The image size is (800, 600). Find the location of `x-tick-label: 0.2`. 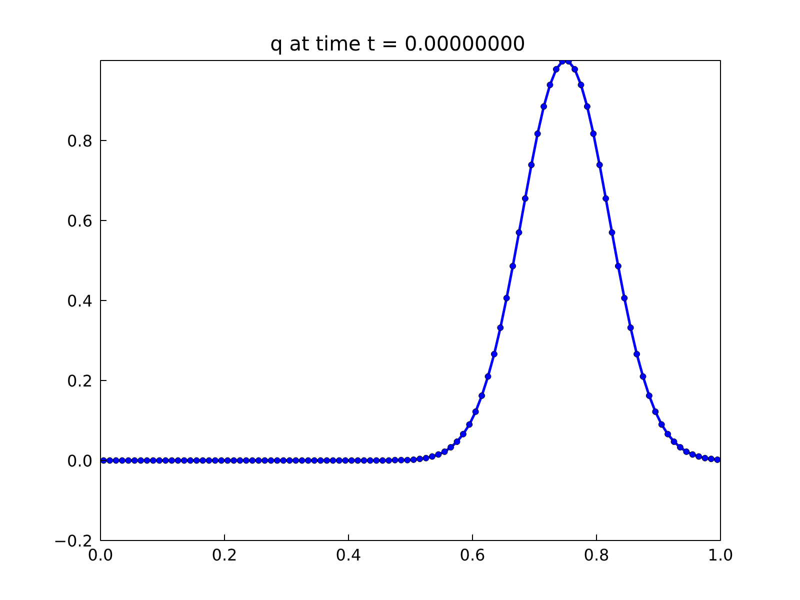

x-tick-label: 0.2 is located at coordinates (225, 555).